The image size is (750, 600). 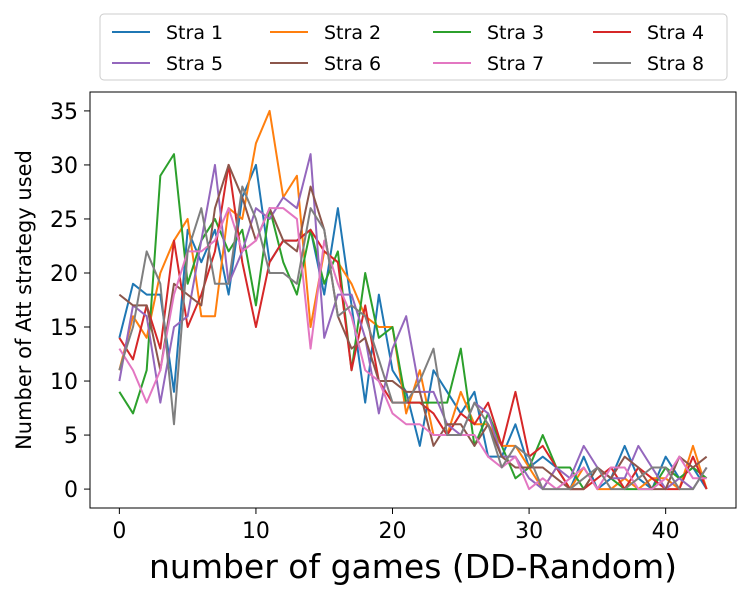 I want to click on y-tick-label: 10, so click(x=64, y=382).